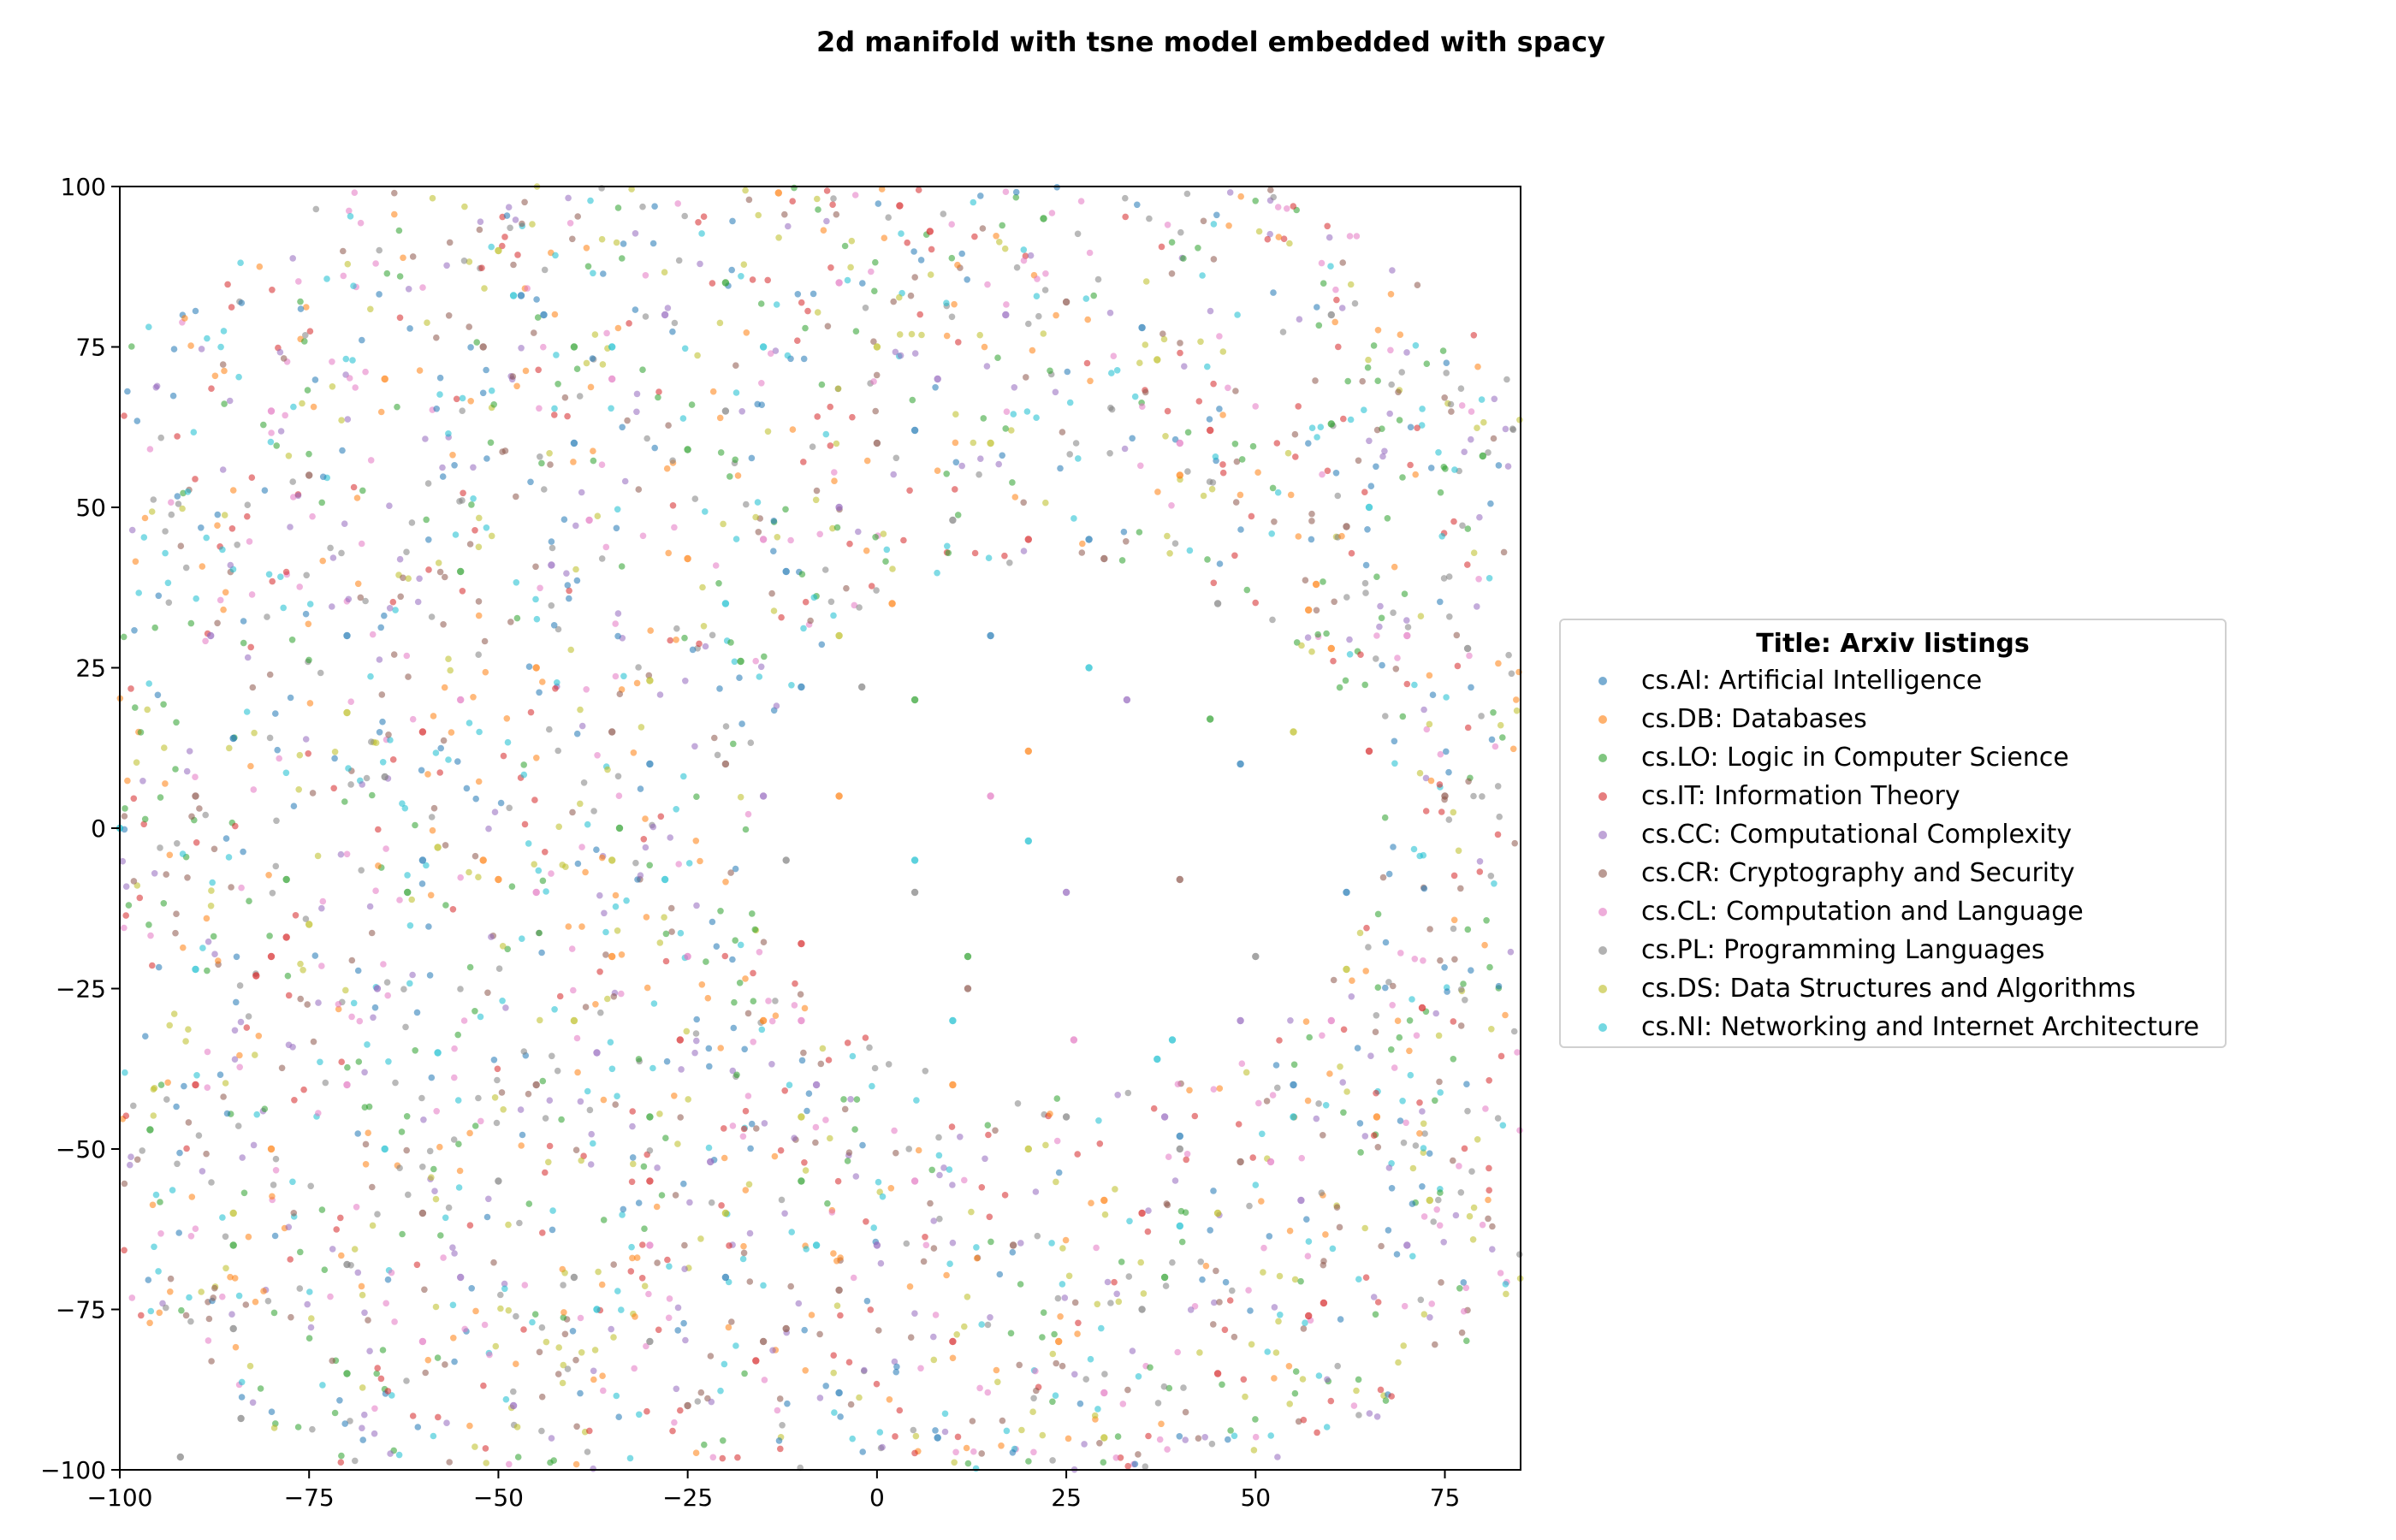  Describe the element at coordinates (90, 508) in the screenshot. I see `y-tick-label: 50` at that location.